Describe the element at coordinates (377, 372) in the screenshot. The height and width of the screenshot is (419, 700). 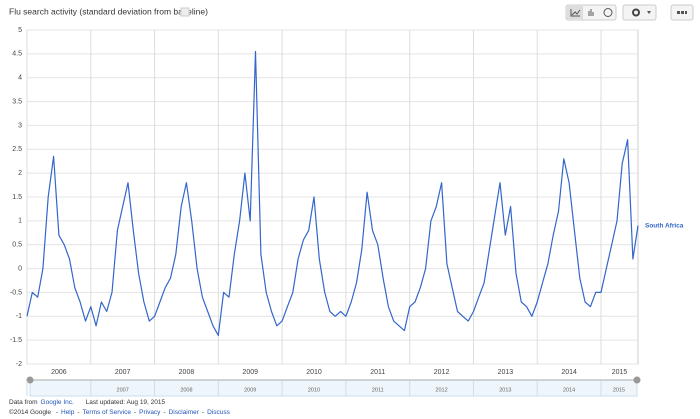
I see `x-tick-label: 2011` at that location.